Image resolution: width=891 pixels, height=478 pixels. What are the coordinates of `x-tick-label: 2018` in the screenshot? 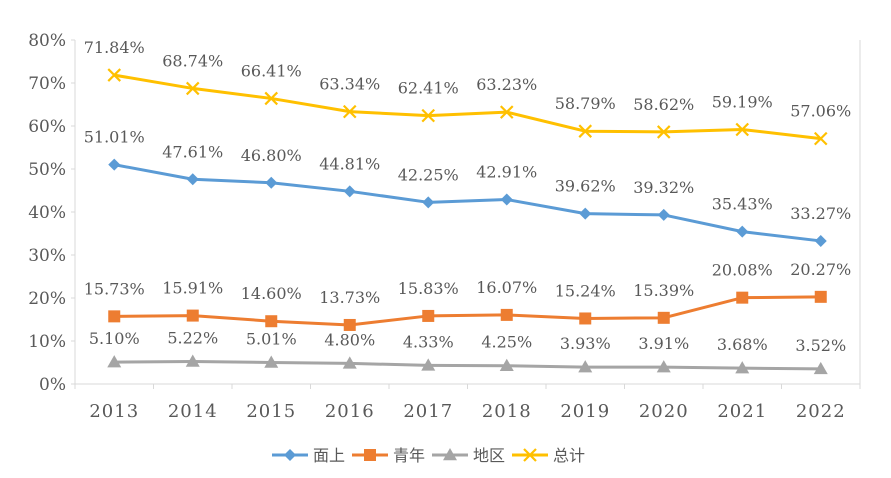 It's located at (507, 411).